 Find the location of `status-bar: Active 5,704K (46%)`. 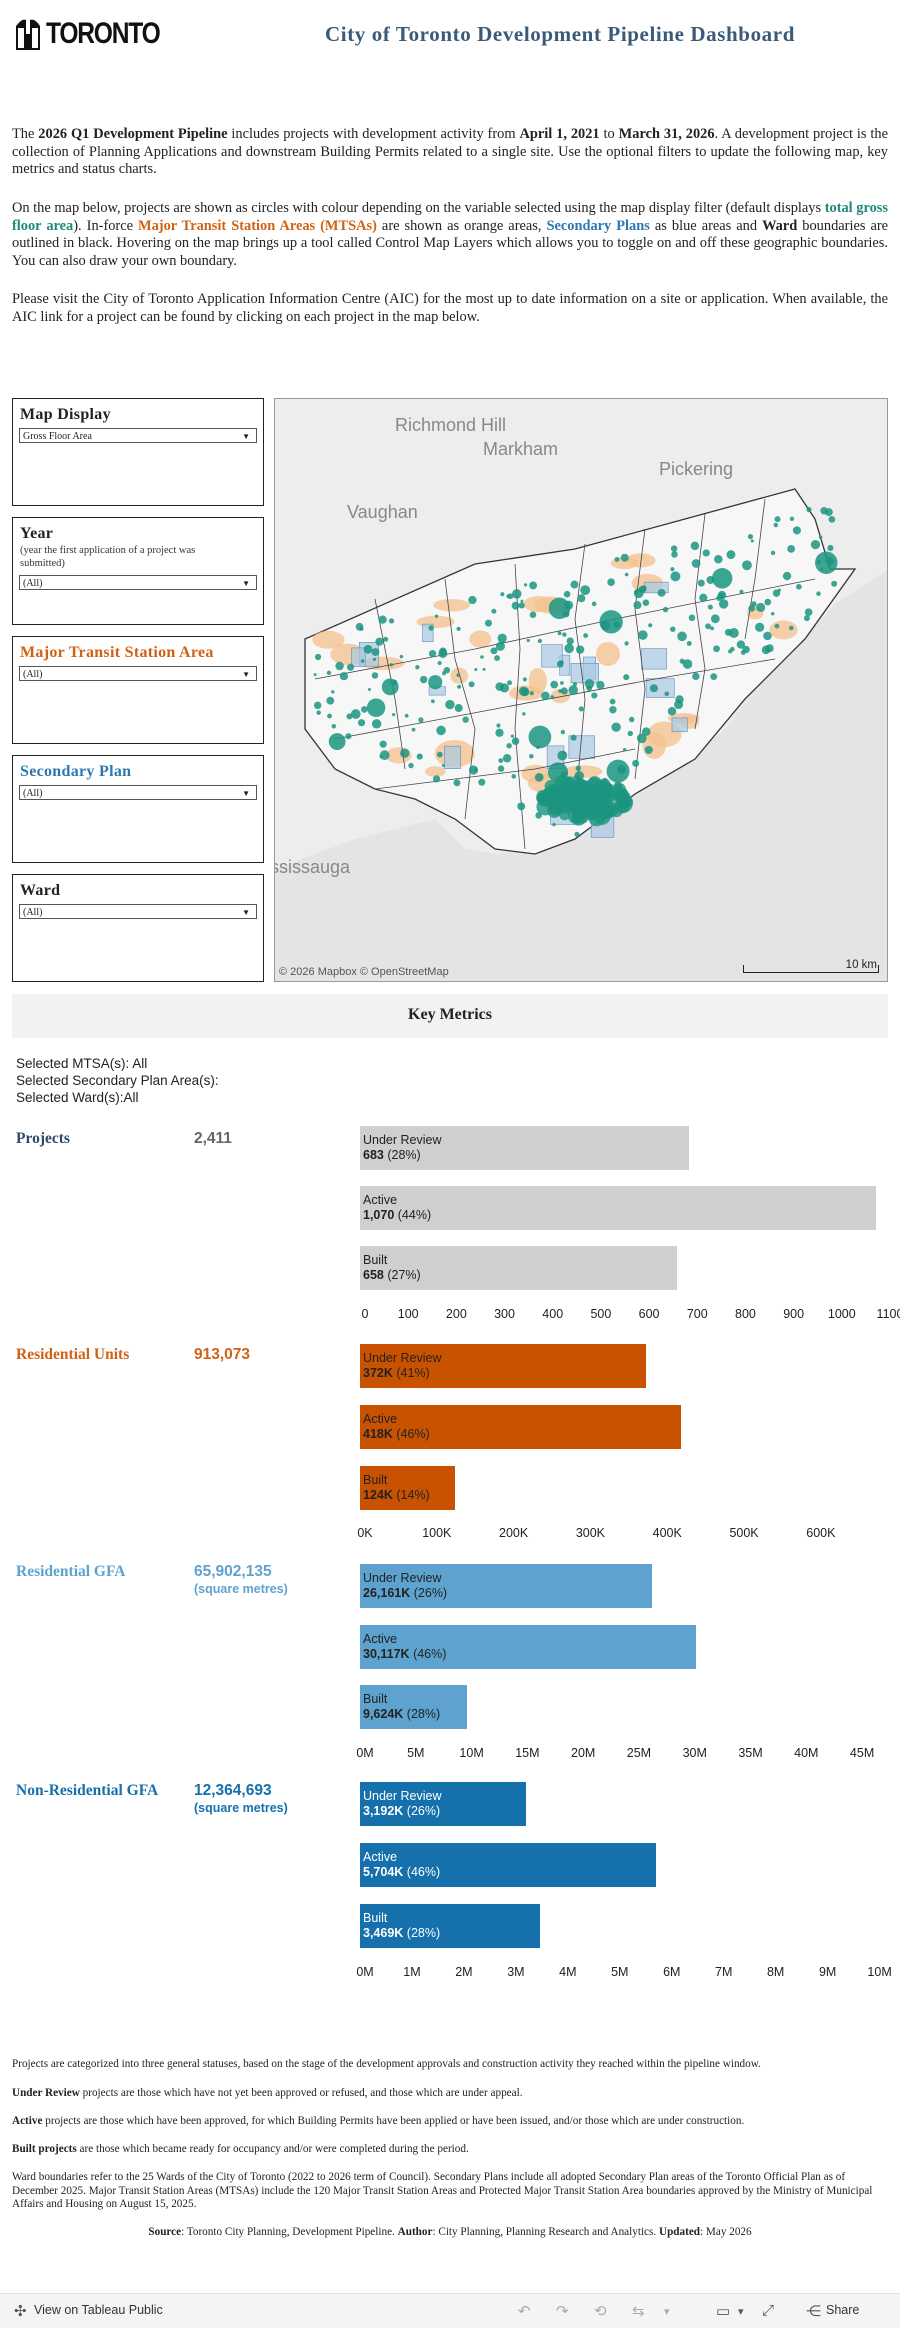

status-bar: Active 5,704K (46%) is located at coordinates (508, 1865).